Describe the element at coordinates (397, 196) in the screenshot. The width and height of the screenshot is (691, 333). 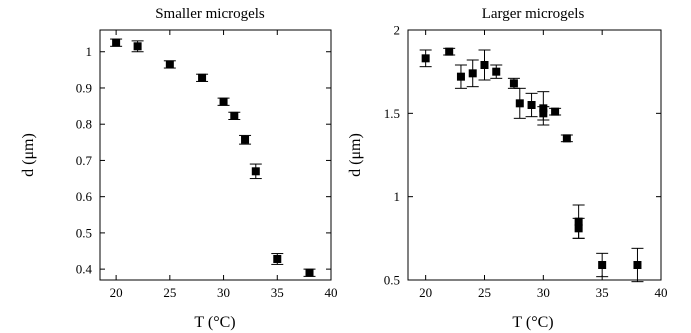
I see `y-tick-label-larger: 1` at that location.